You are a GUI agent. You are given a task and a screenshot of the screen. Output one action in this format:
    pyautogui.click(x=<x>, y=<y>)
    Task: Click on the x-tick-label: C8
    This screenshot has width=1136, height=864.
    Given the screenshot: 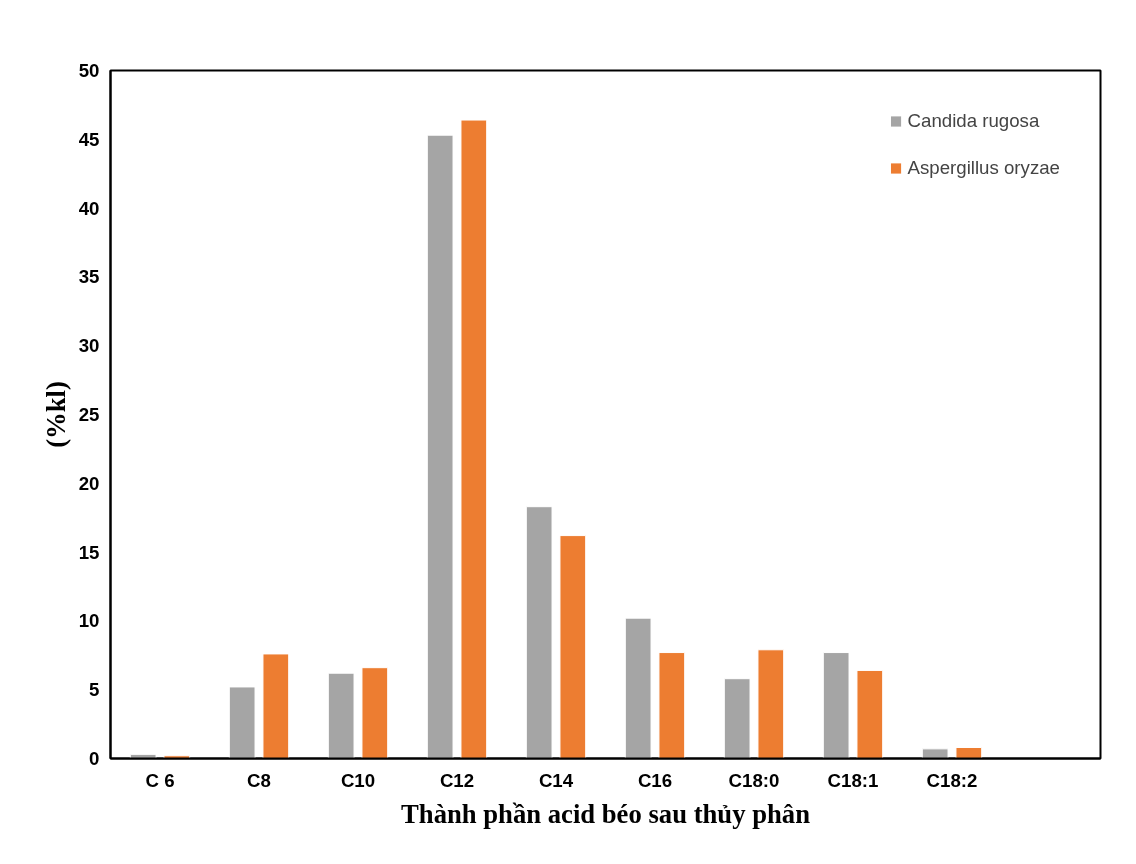 What is the action you would take?
    pyautogui.click(x=259, y=780)
    